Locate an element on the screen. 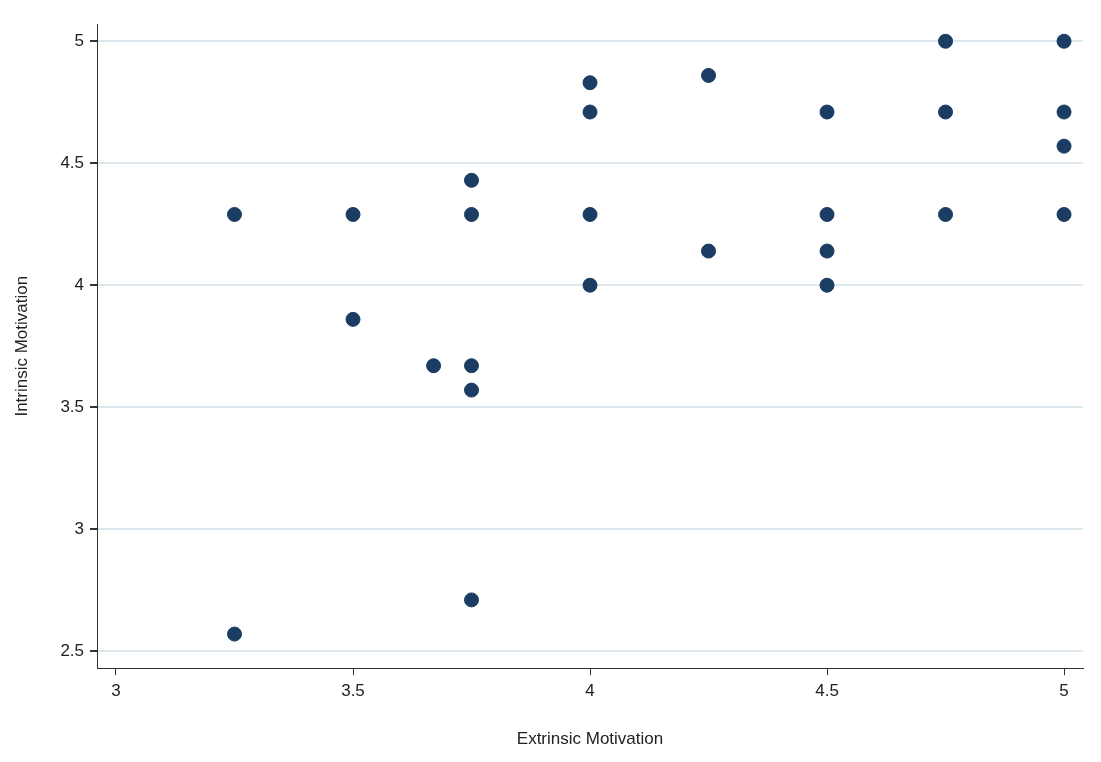 The image size is (1101, 762). y-tick-label: 3 is located at coordinates (79, 528).